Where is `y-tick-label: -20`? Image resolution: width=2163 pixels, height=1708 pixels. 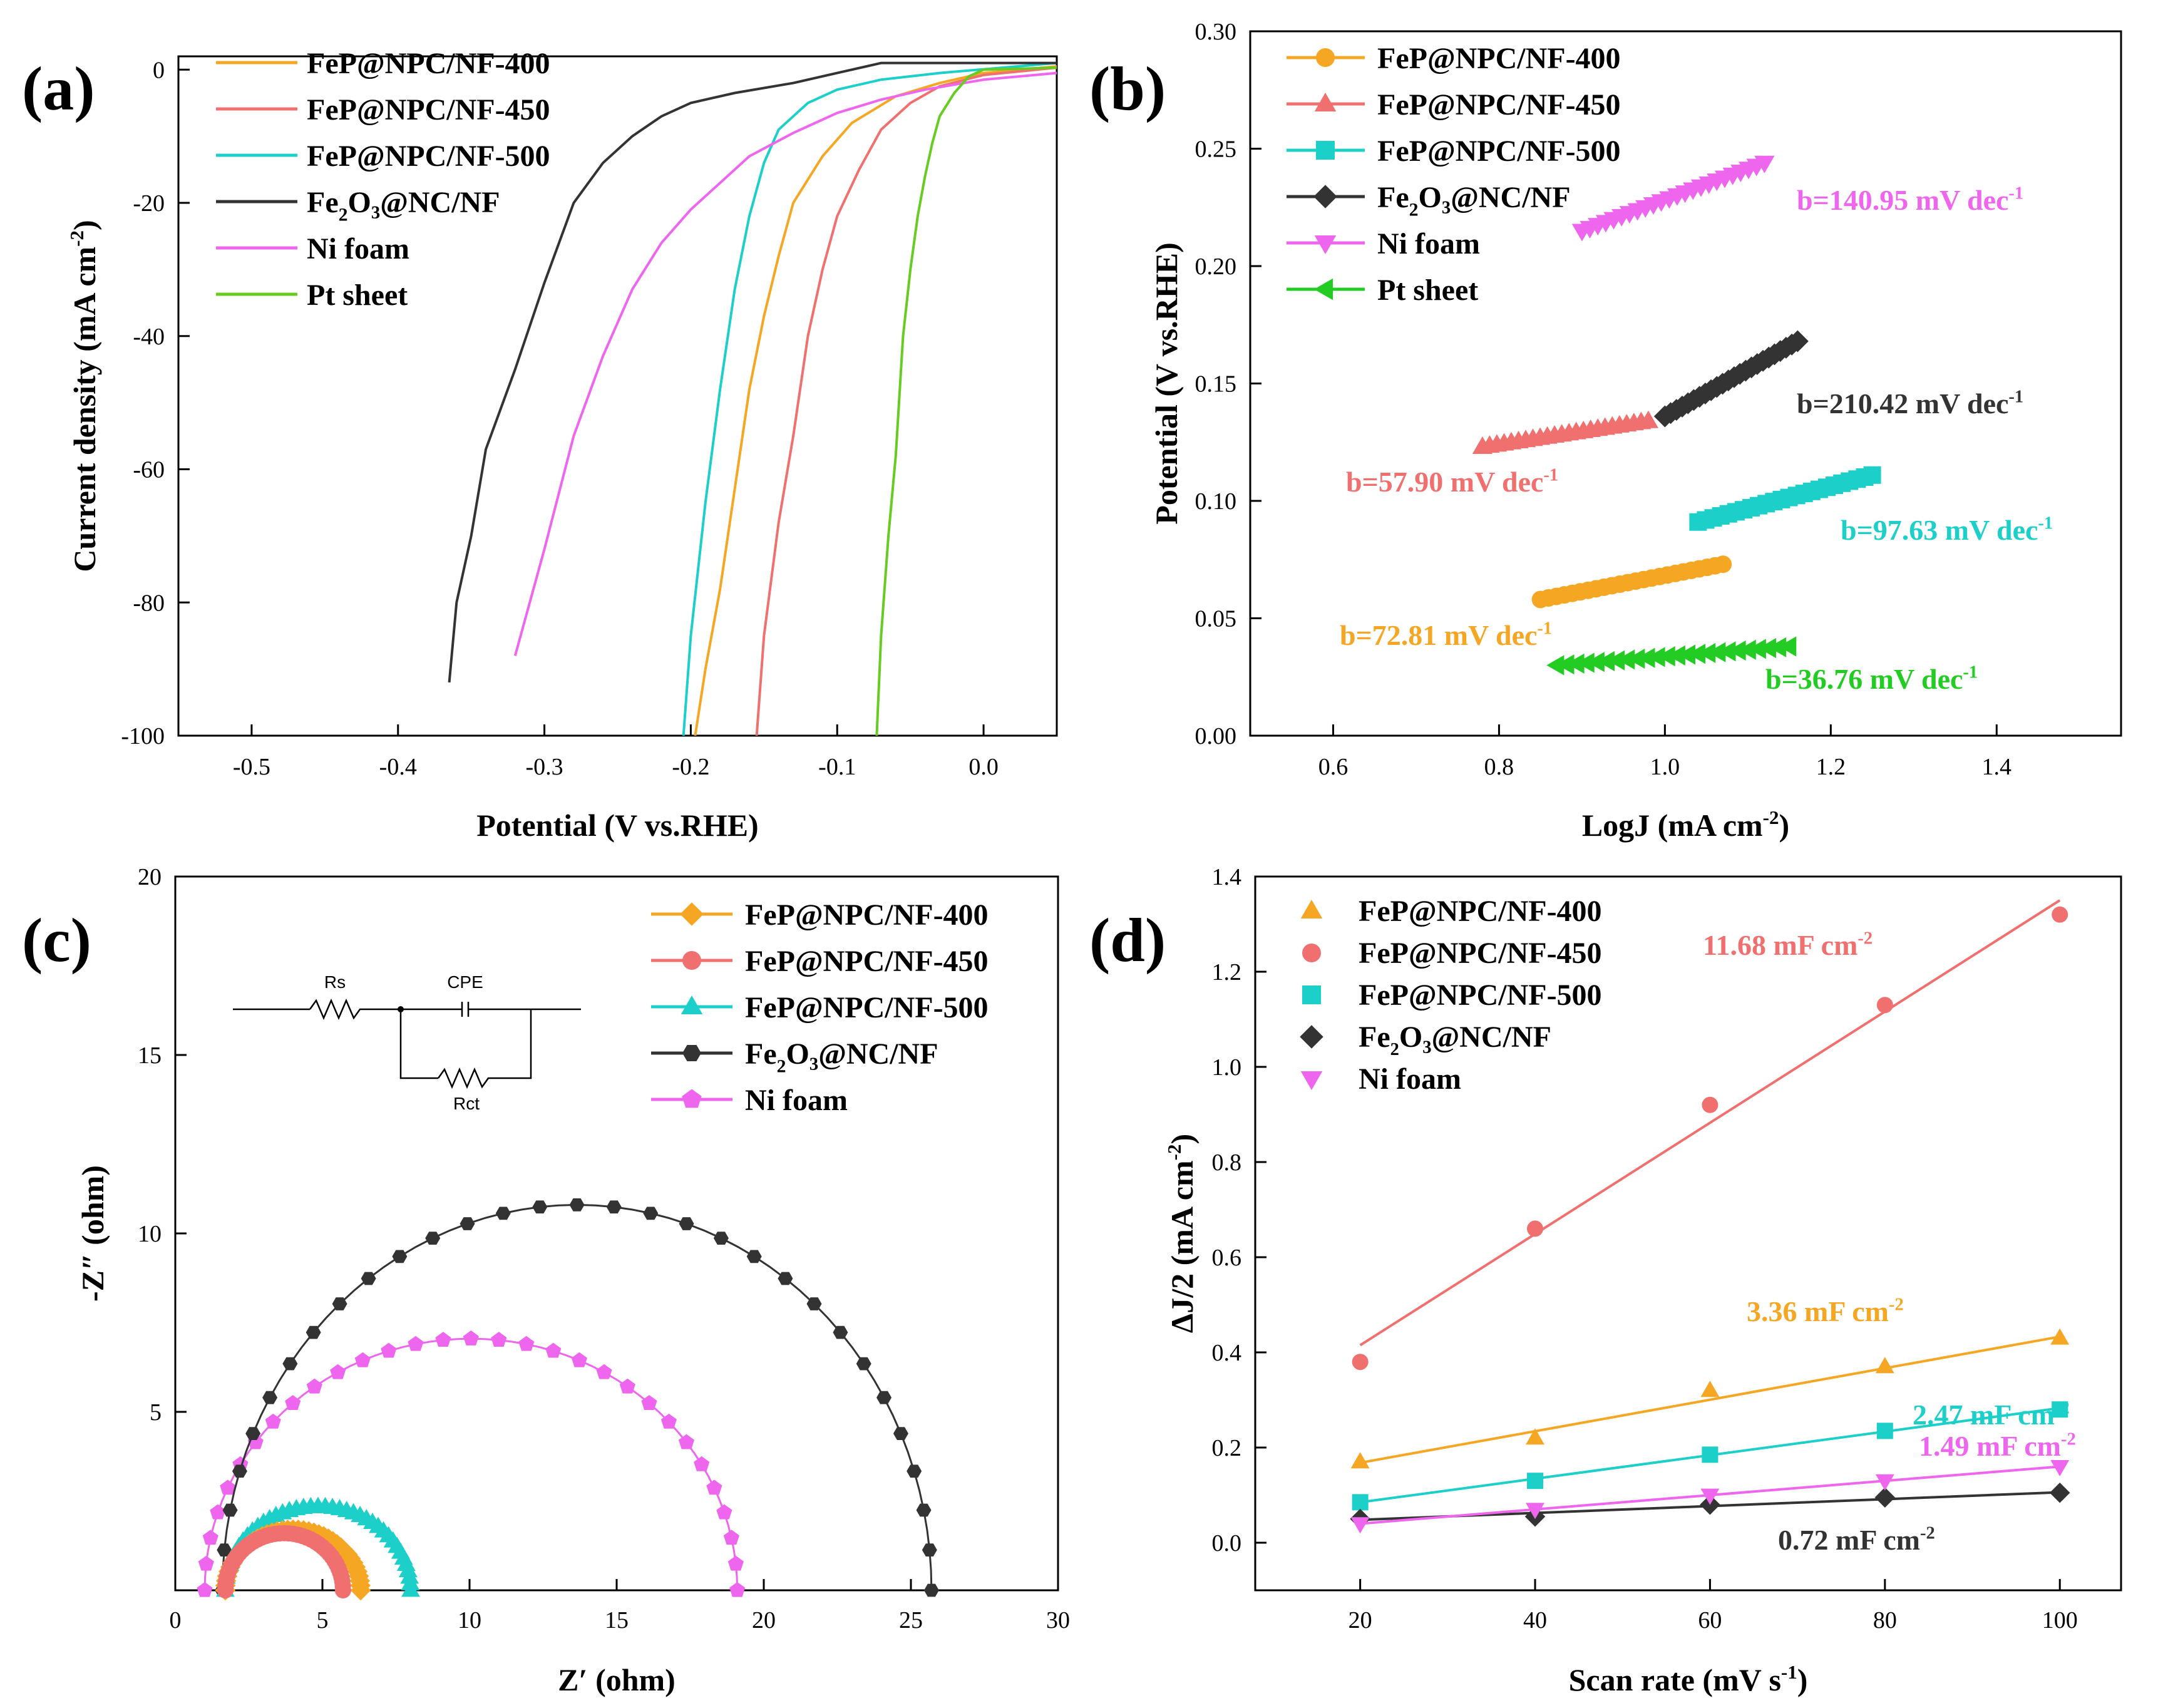 y-tick-label: -20 is located at coordinates (149, 203).